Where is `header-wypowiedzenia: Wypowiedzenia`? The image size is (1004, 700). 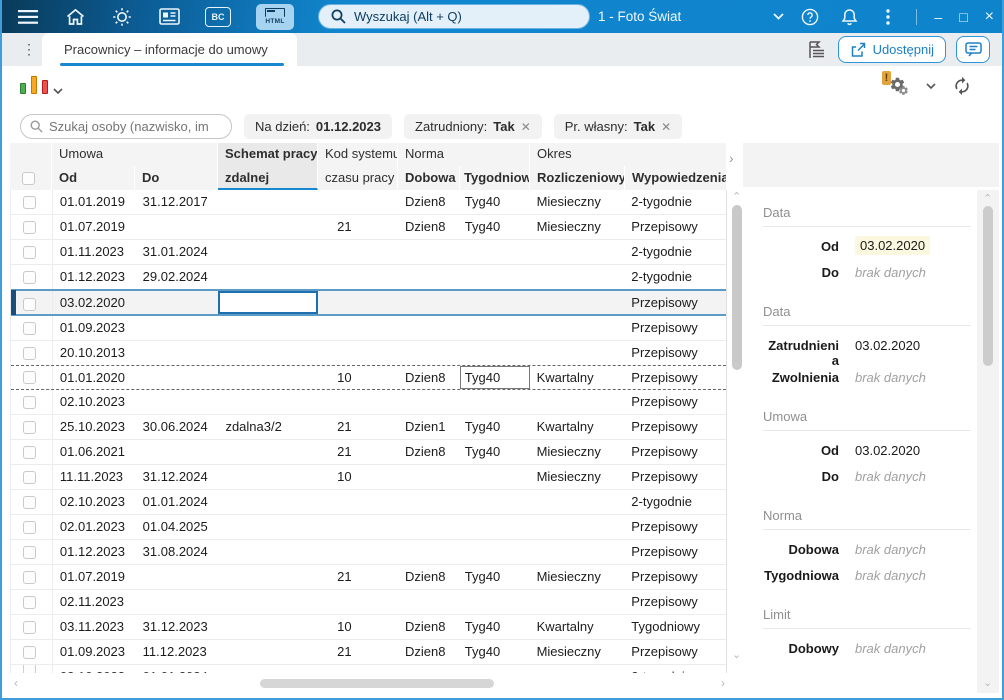 header-wypowiedzenia: Wypowiedzenia is located at coordinates (676, 178).